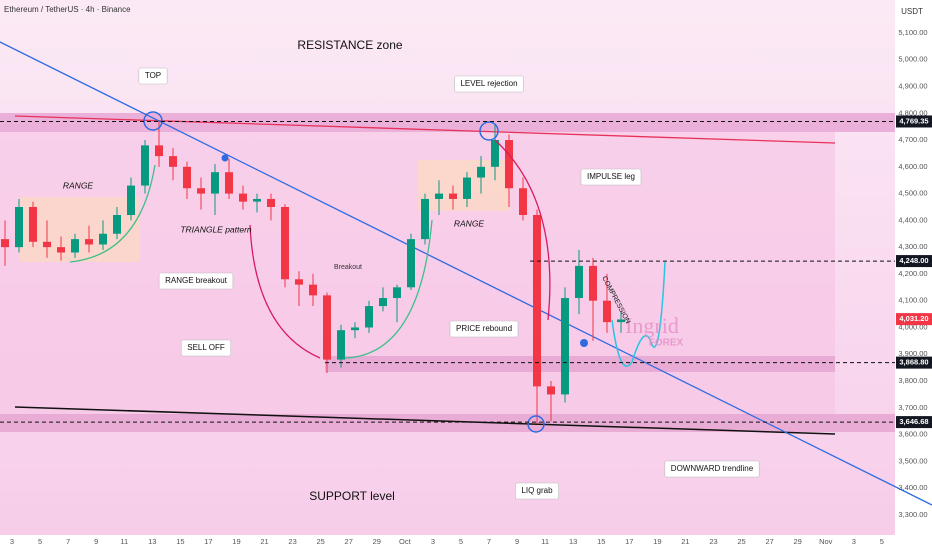 The height and width of the screenshot is (550, 932). What do you see at coordinates (912, 139) in the screenshot?
I see `y-tick-label: 4,700.00` at bounding box center [912, 139].